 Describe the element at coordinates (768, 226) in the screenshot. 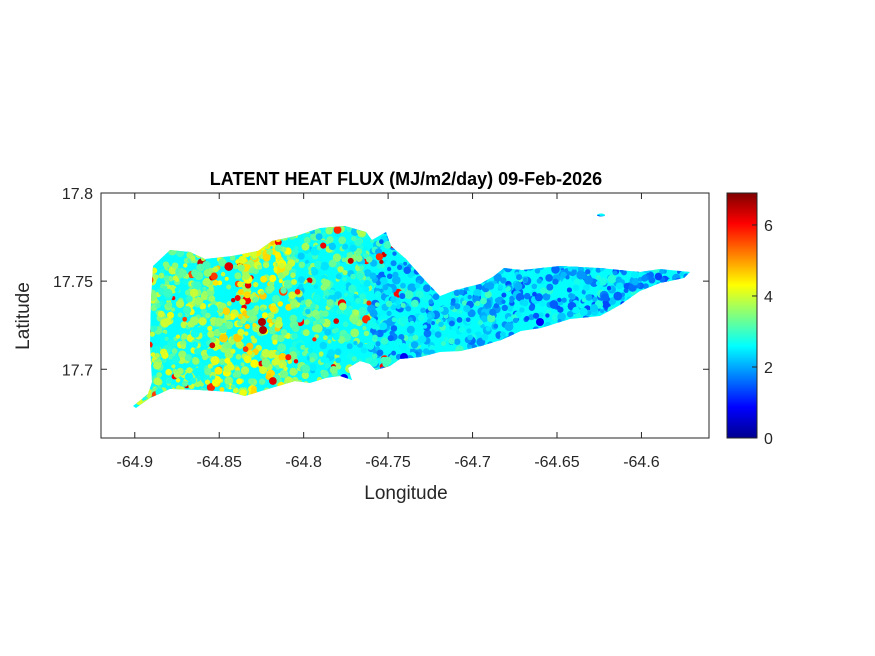

I see `colorbar-tick-label: 6` at that location.